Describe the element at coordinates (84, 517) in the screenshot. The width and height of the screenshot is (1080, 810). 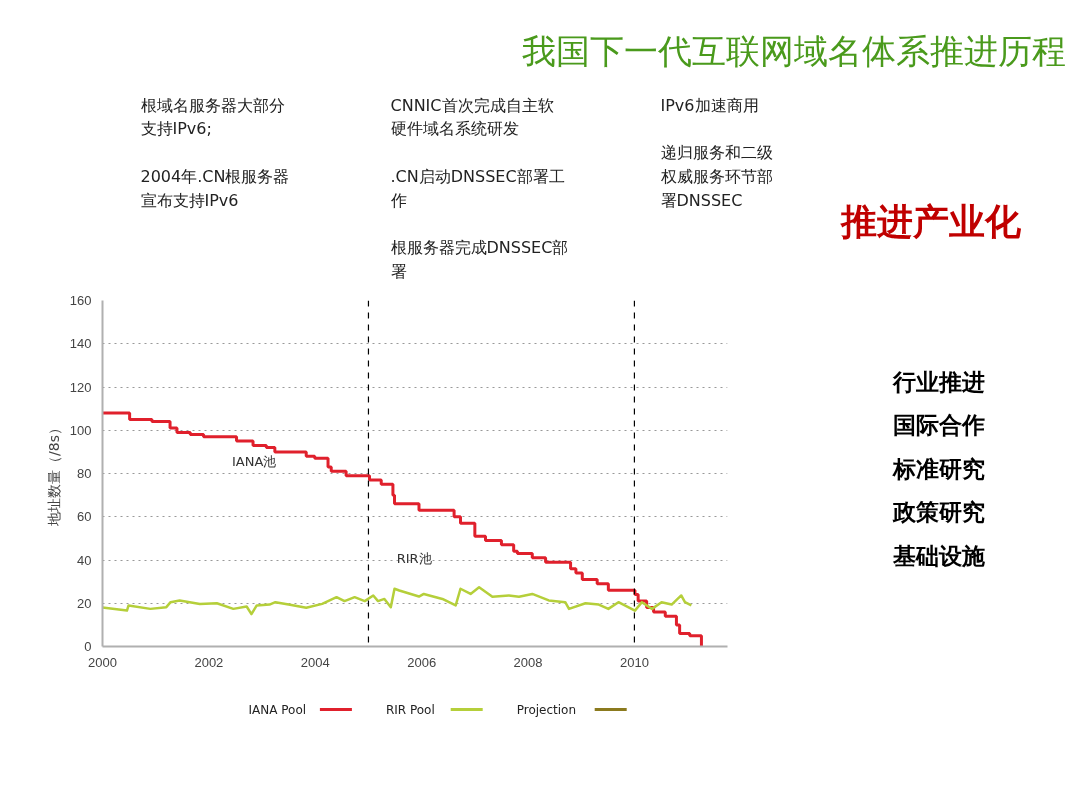
I see `y-tick-label: 60` at that location.